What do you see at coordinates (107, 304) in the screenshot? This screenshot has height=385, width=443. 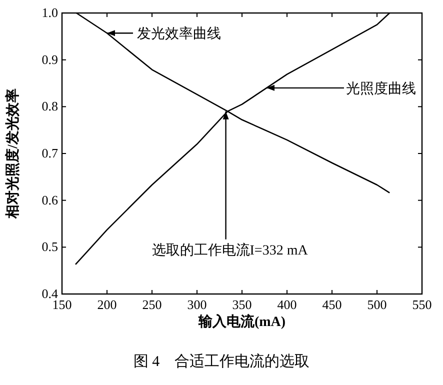 I see `x-tick-label: 200` at bounding box center [107, 304].